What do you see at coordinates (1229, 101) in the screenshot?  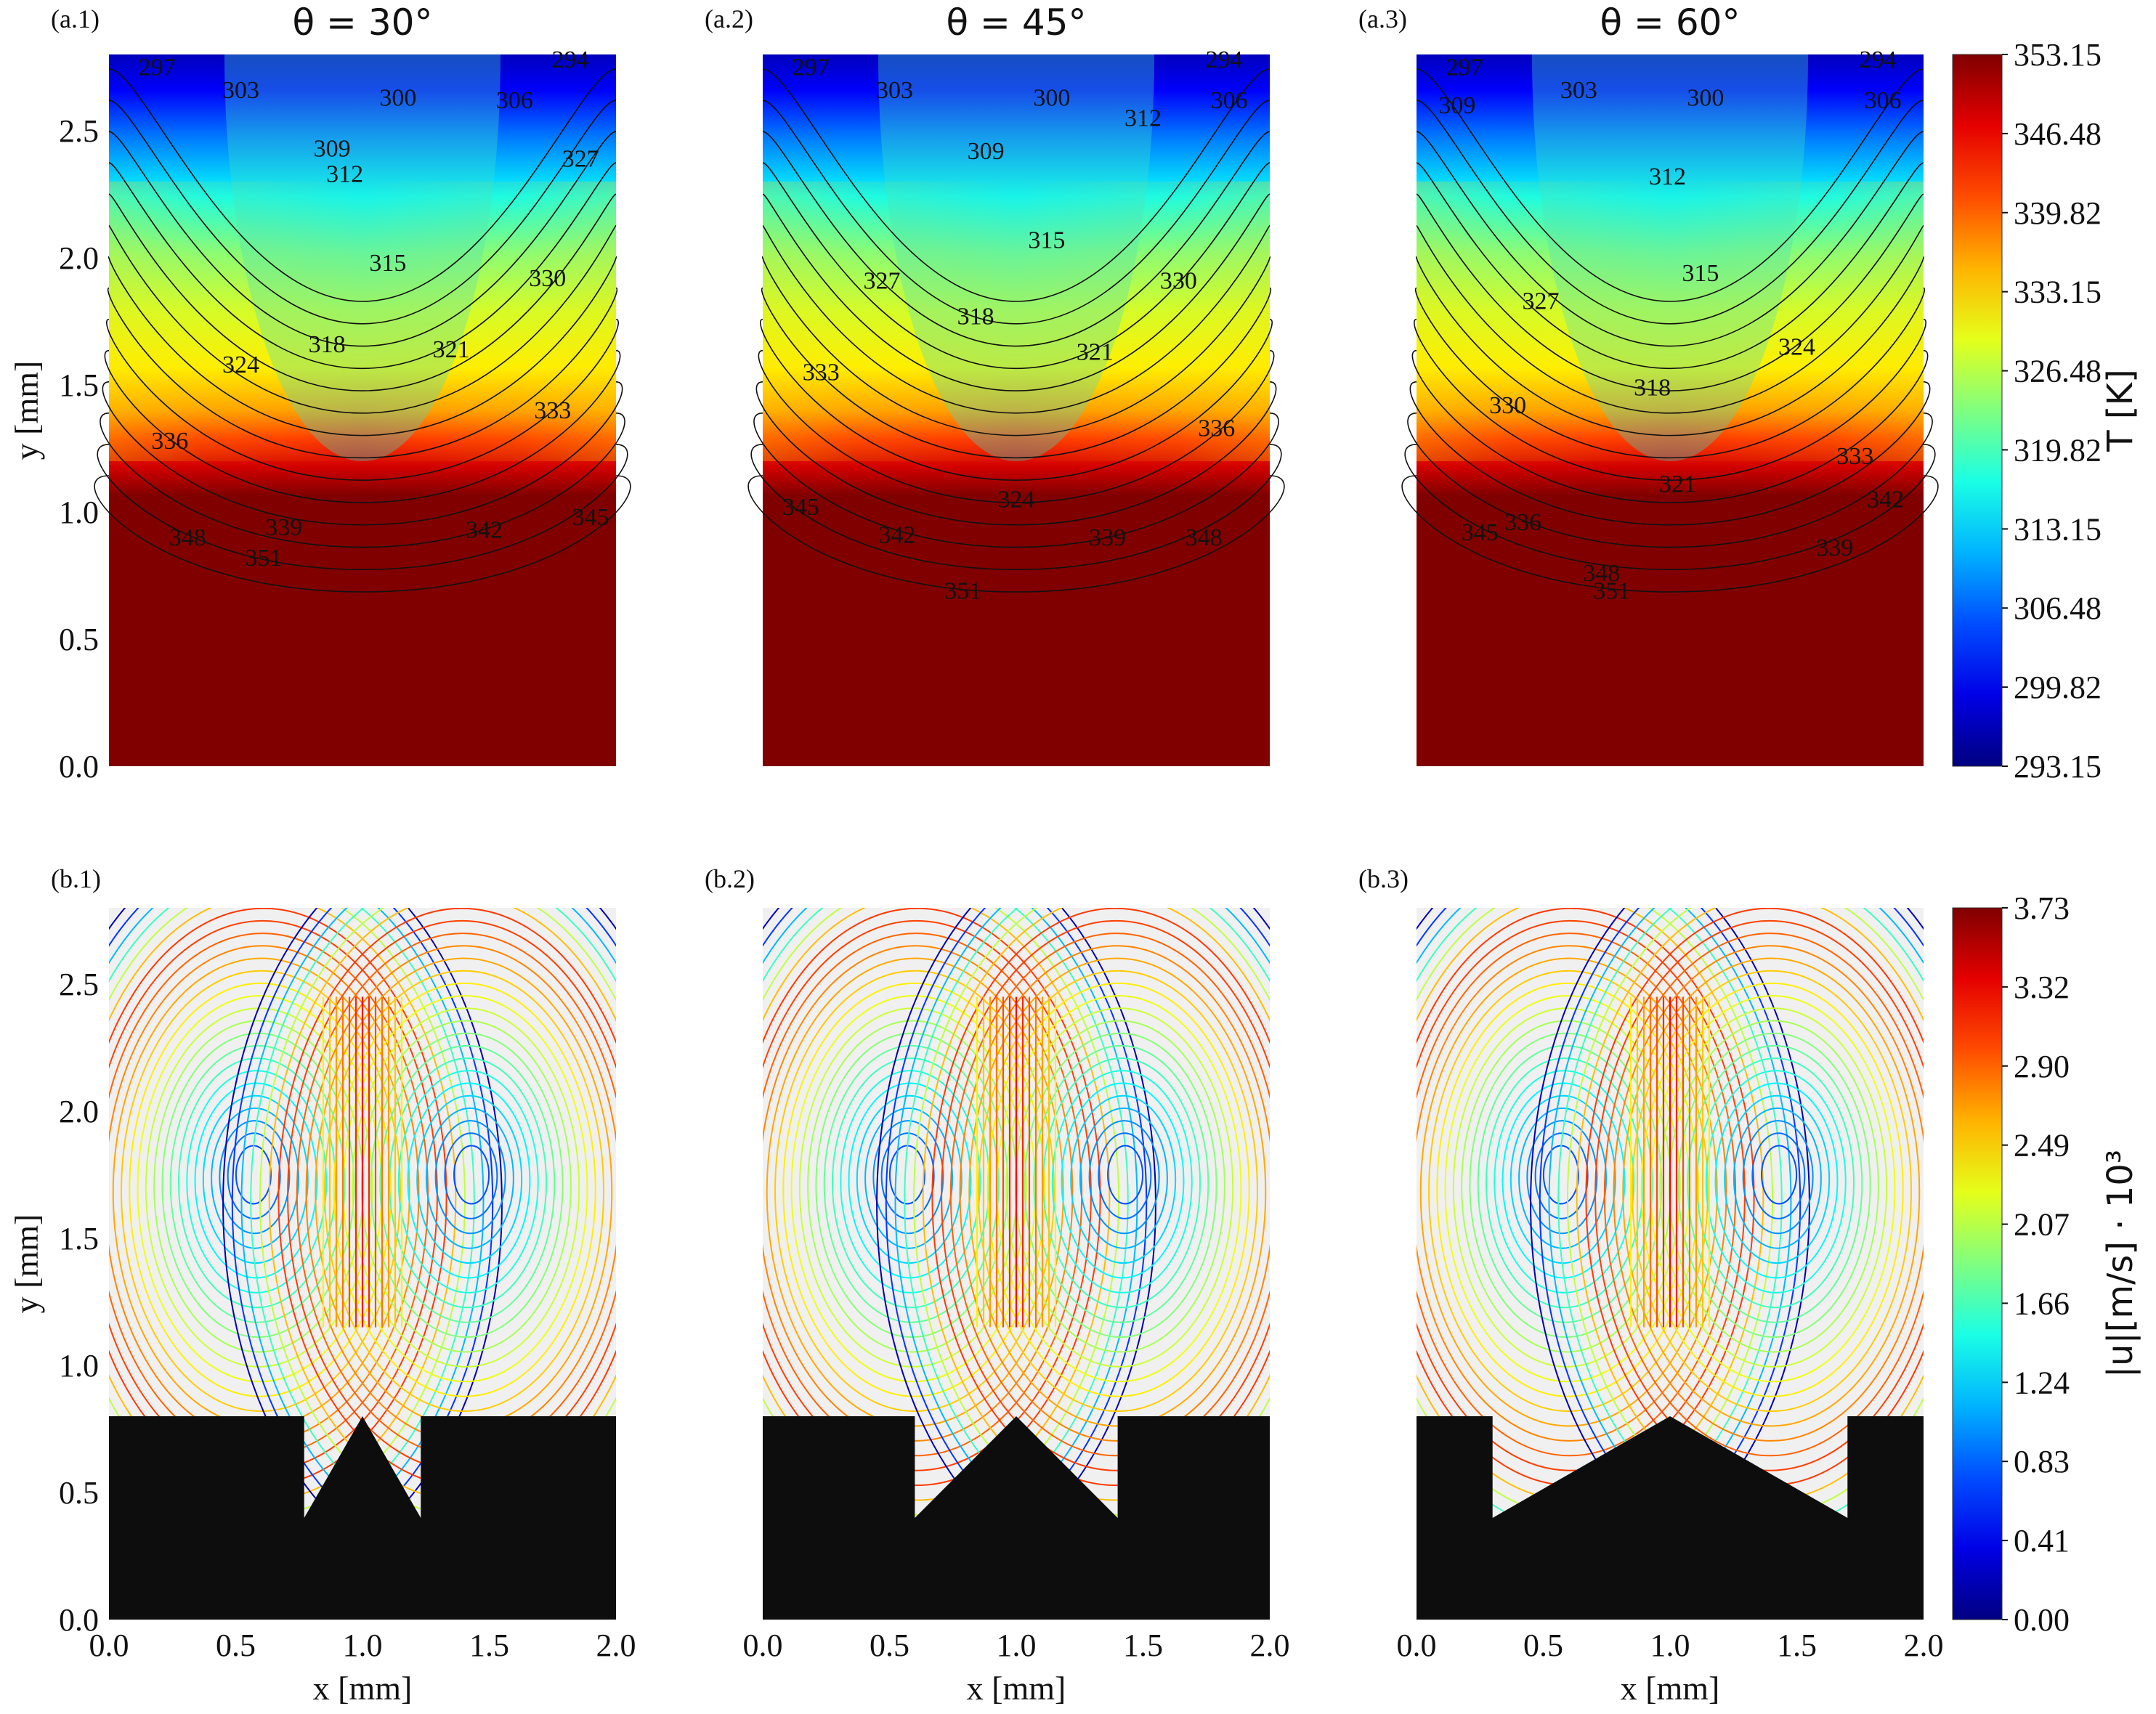 I see `contour-label: 306` at bounding box center [1229, 101].